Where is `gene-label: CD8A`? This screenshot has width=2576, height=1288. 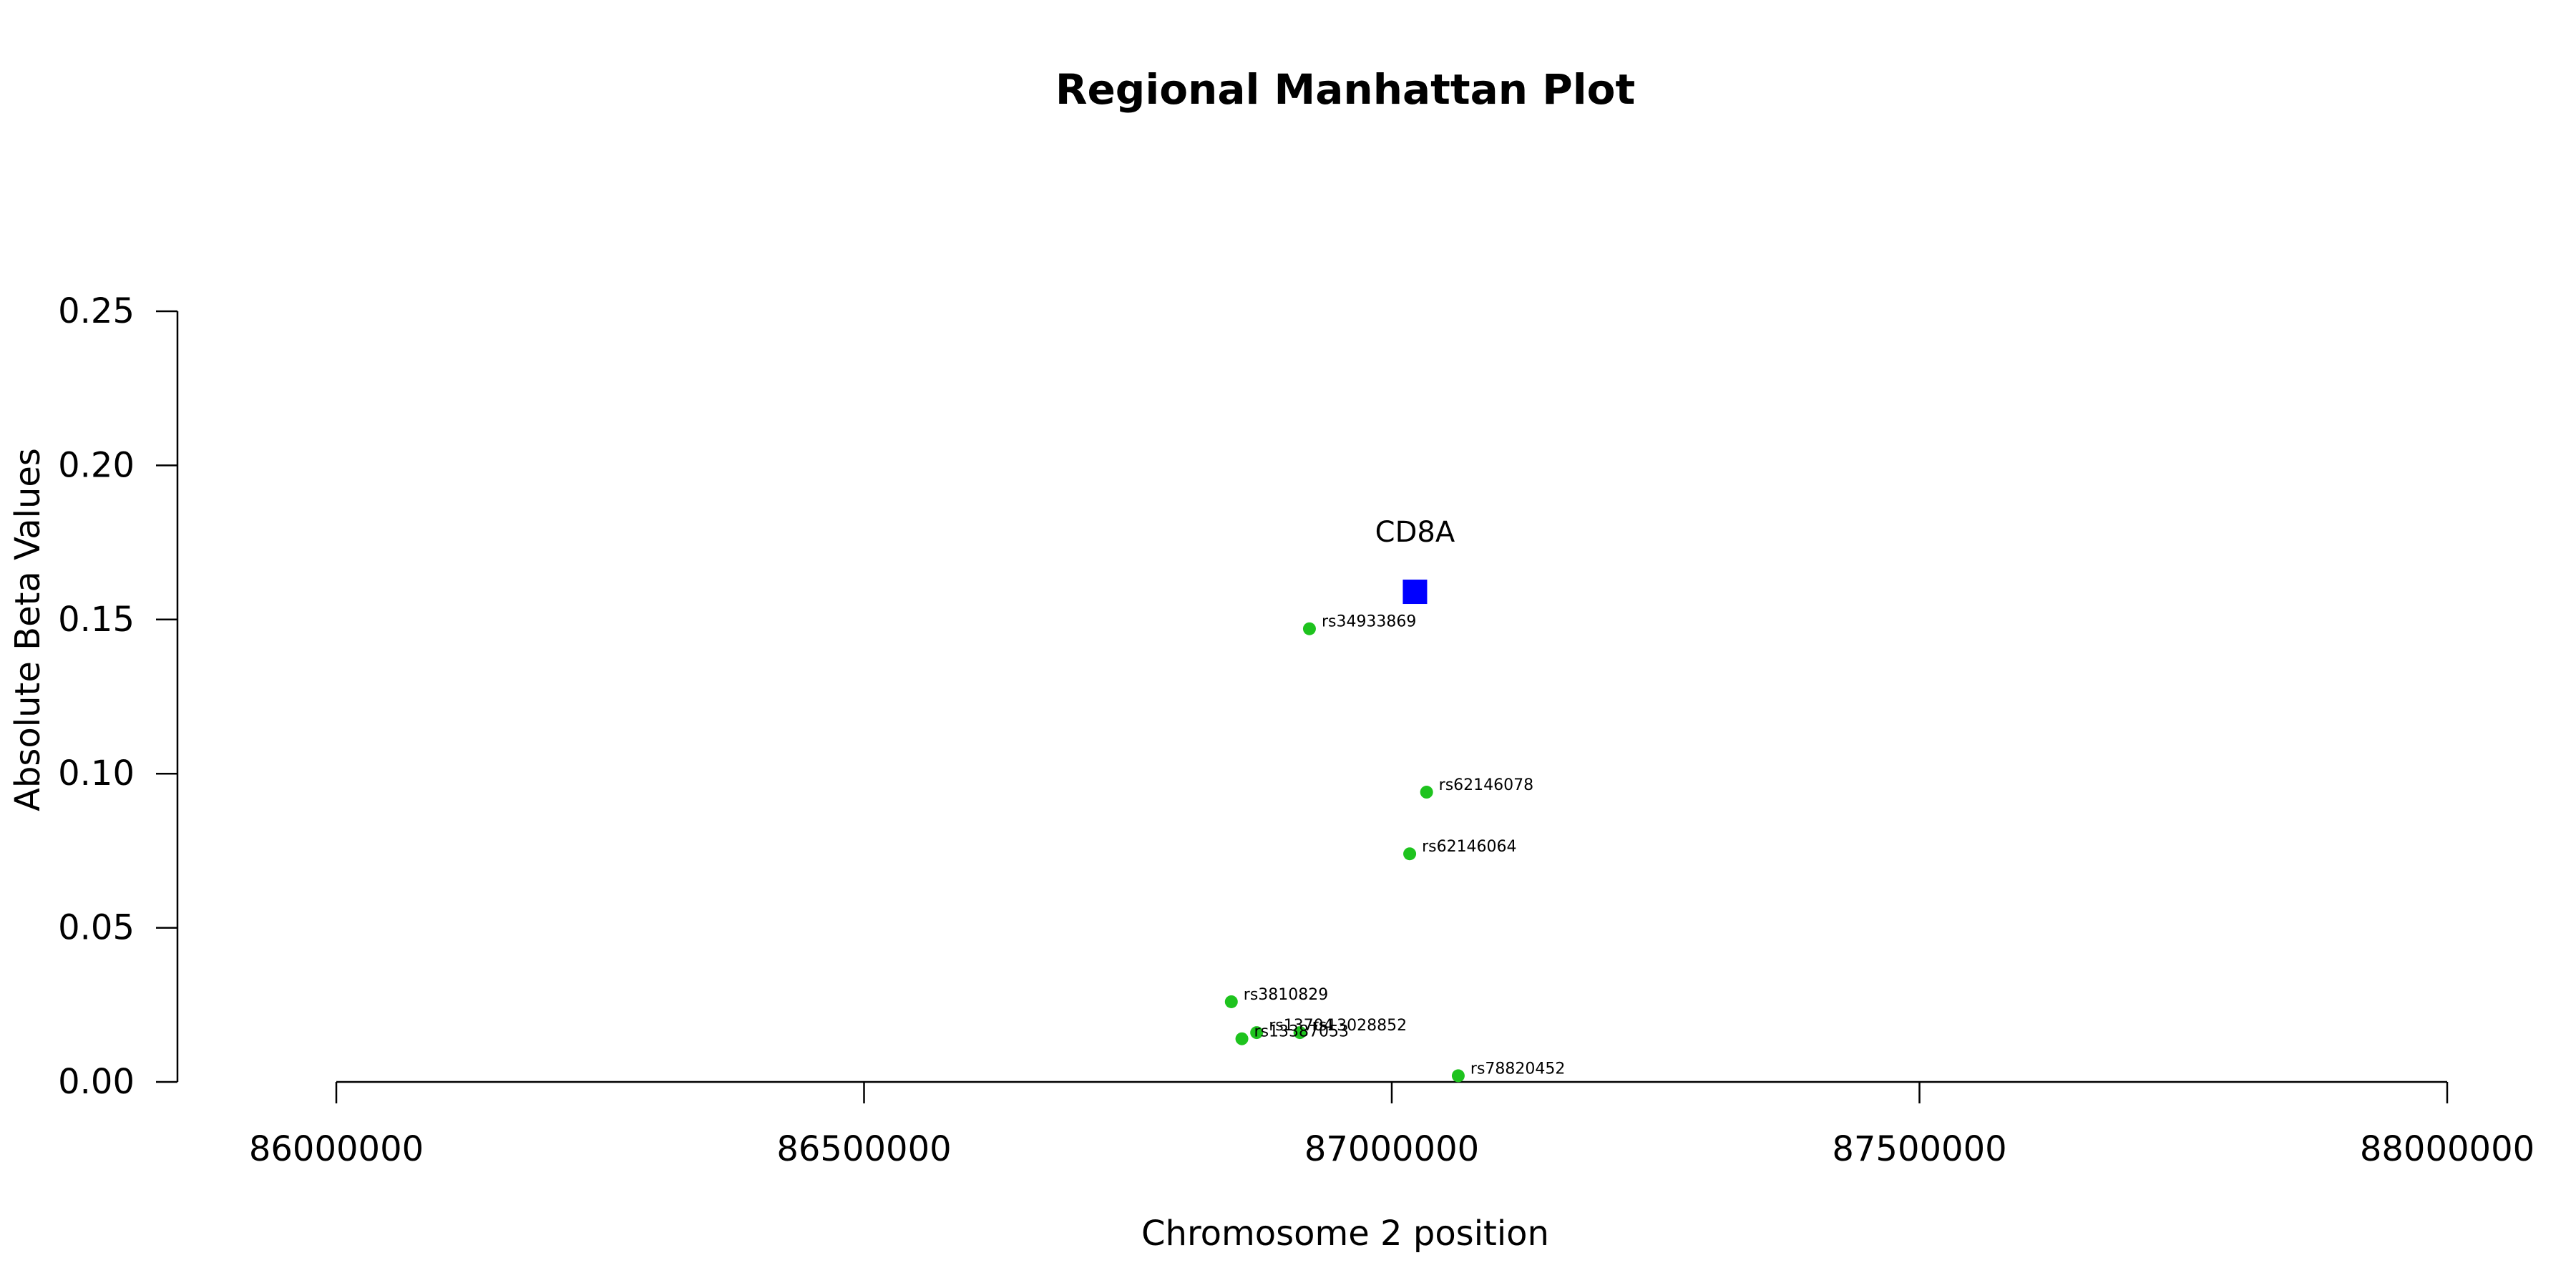
gene-label: CD8A is located at coordinates (1415, 532).